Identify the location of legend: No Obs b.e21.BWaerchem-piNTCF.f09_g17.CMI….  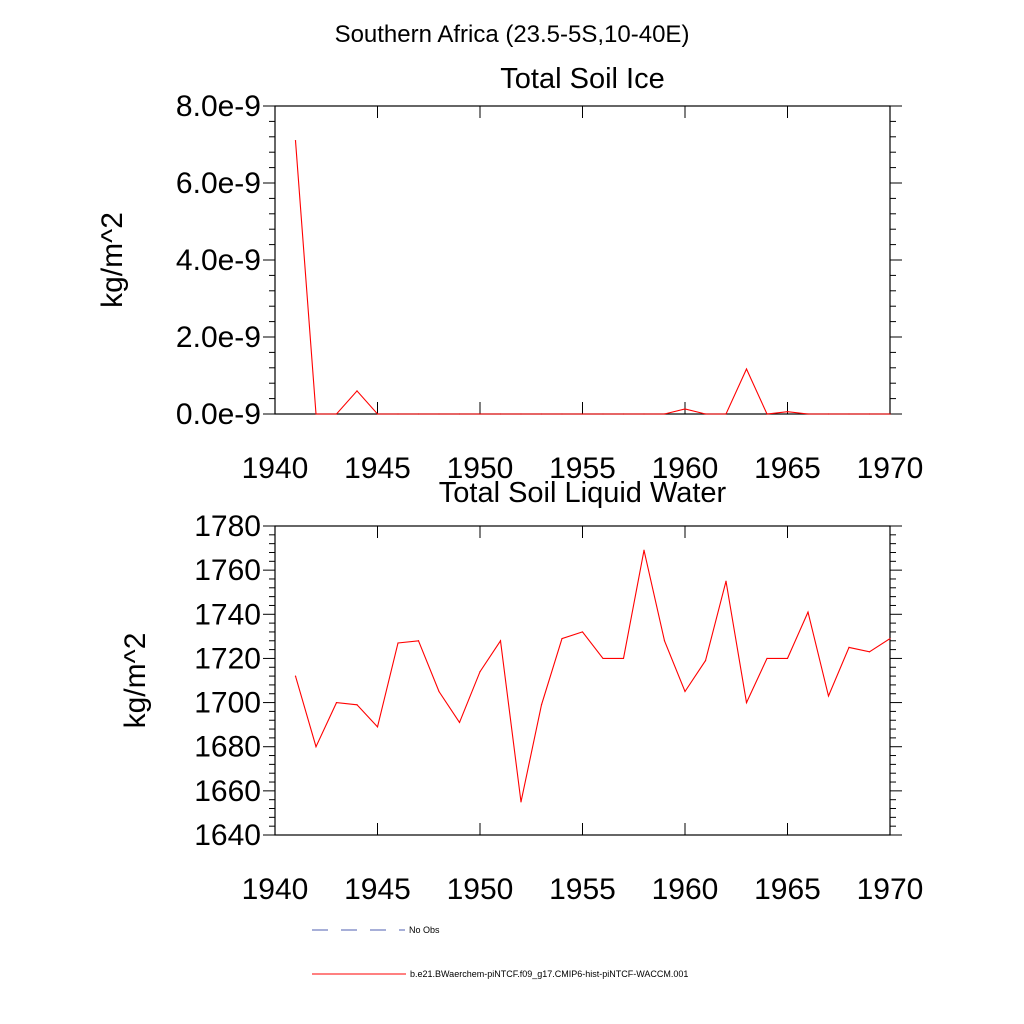
(500, 952).